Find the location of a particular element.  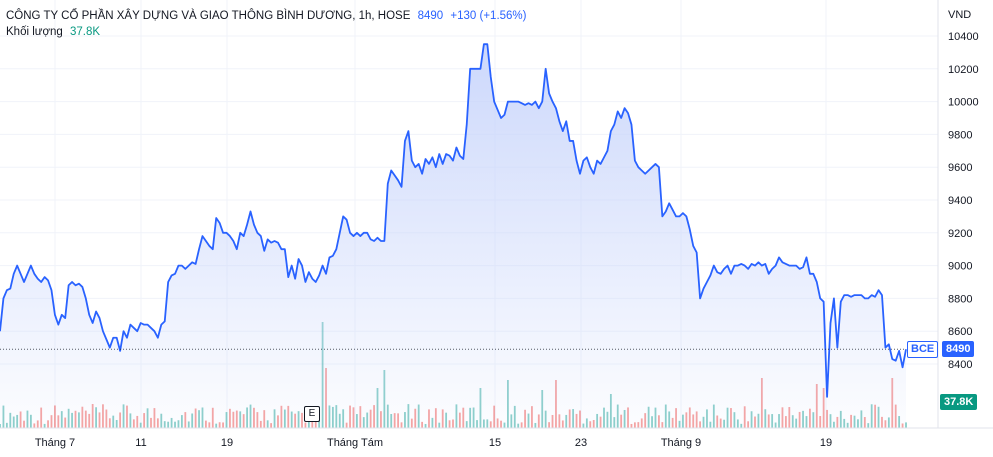

y-tick-label: 9600 is located at coordinates (960, 168).